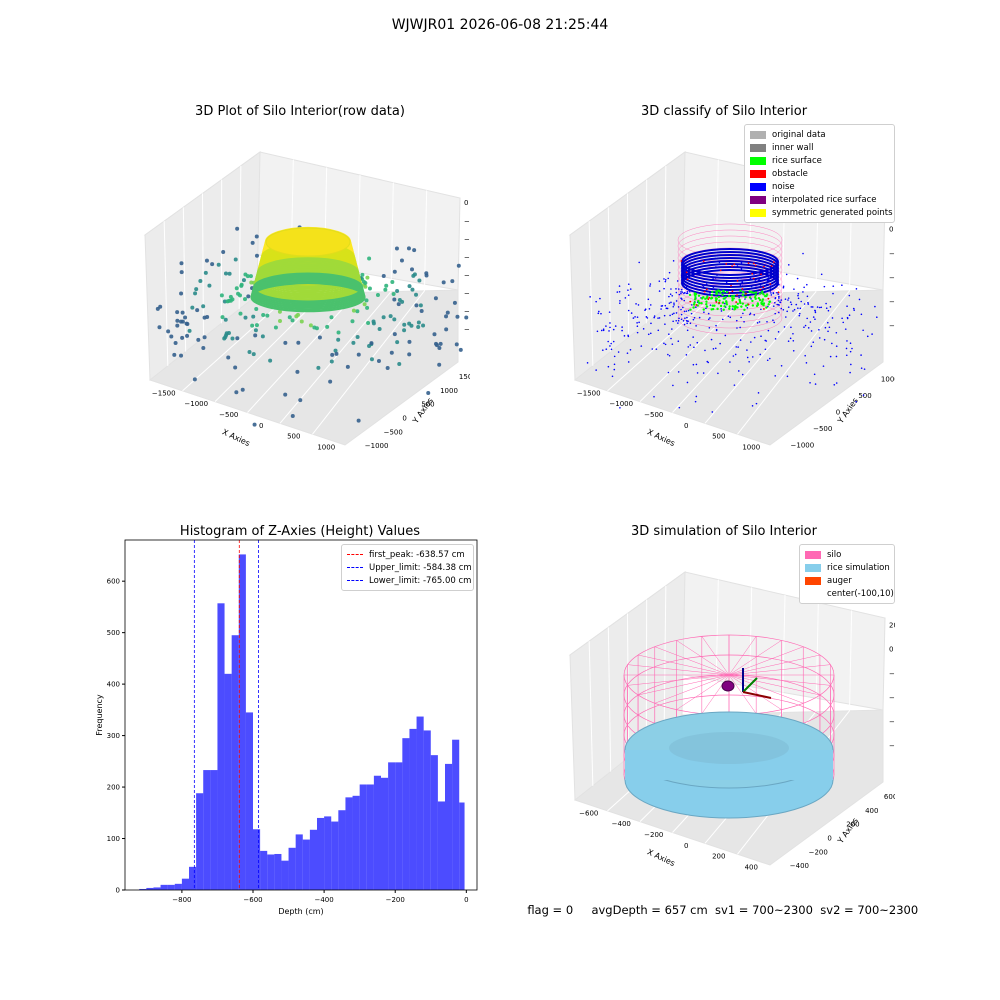 This screenshot has height=1000, width=1000. I want to click on legend-entry: Lower_limit: -765.00 cm, so click(409, 580).